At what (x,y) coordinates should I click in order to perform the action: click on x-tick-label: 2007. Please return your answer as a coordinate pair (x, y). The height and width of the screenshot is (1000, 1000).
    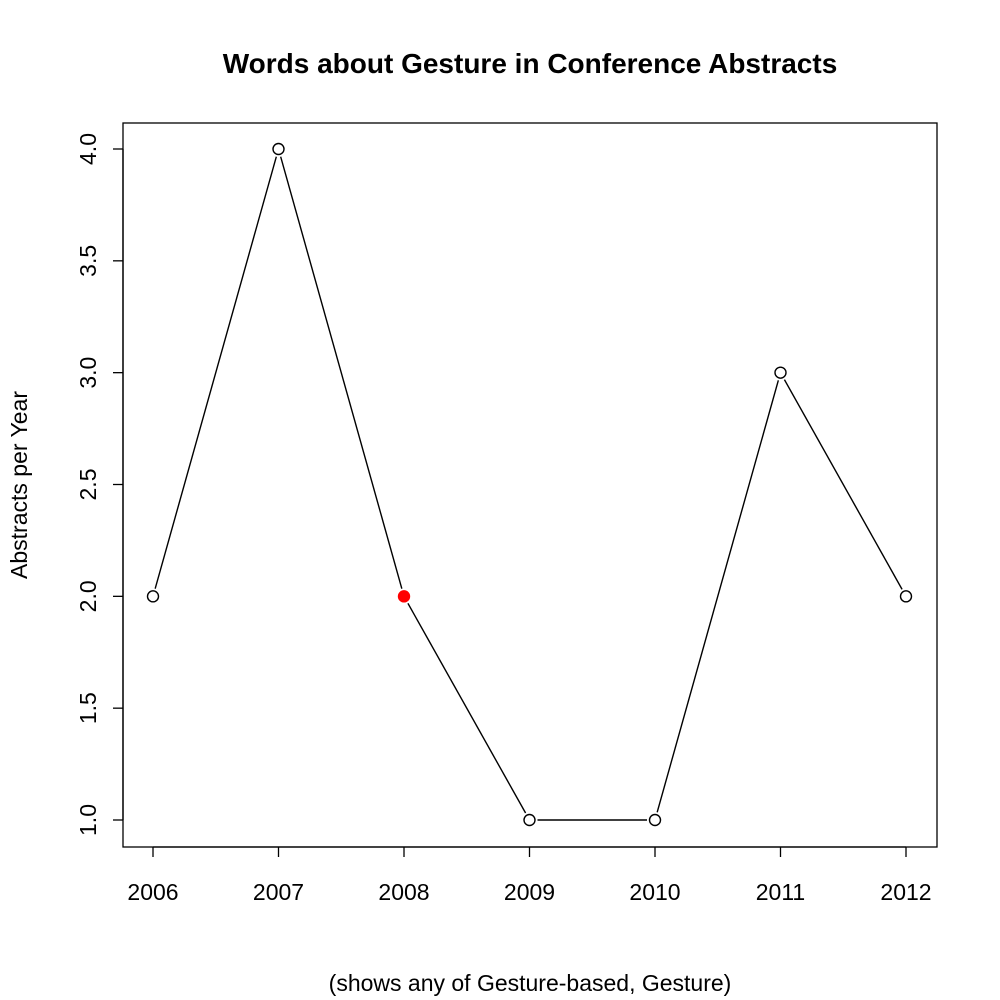
    Looking at the image, I should click on (278, 892).